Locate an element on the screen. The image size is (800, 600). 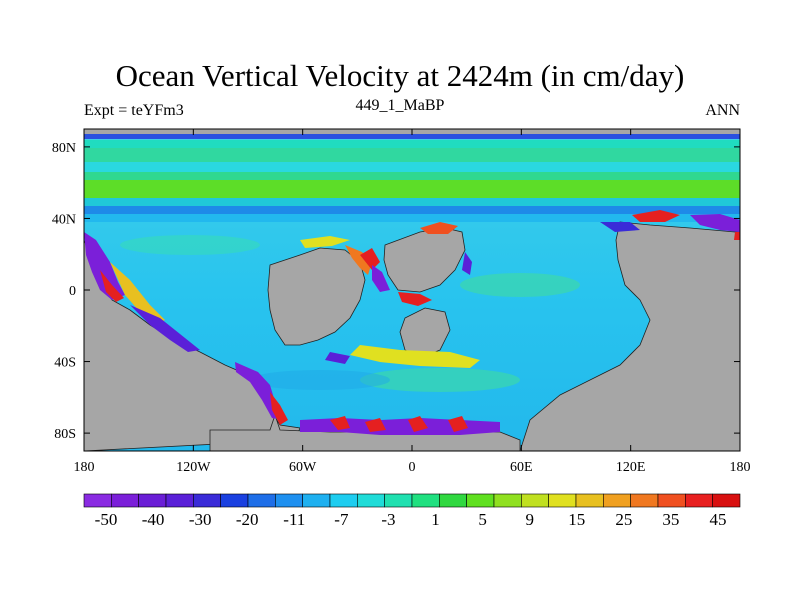
colorbar-label: -3 is located at coordinates (388, 519).